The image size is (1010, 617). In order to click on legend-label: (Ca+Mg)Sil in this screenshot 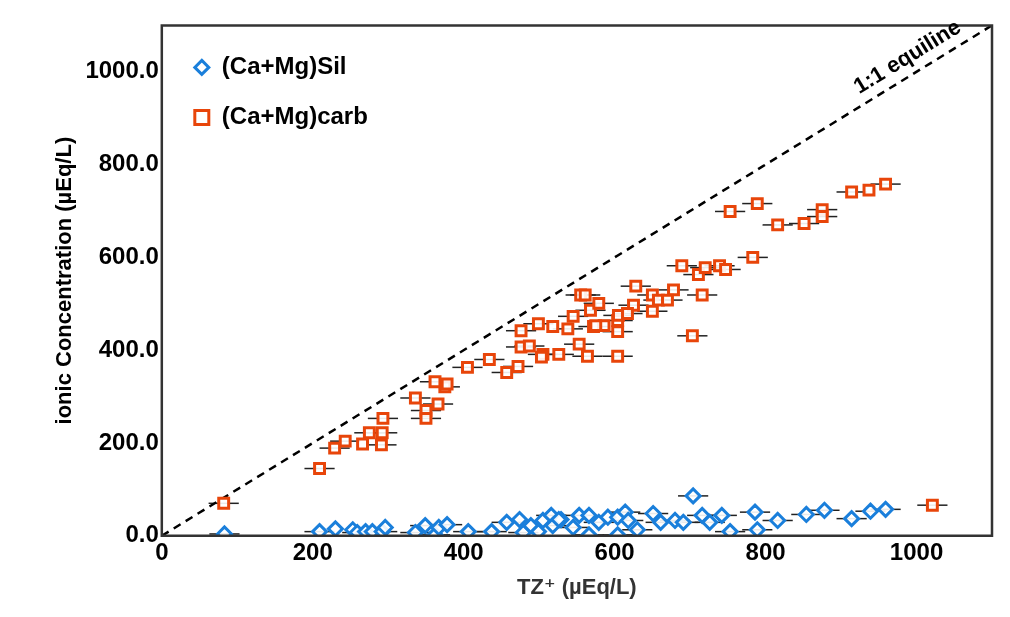, I will do `click(284, 66)`.